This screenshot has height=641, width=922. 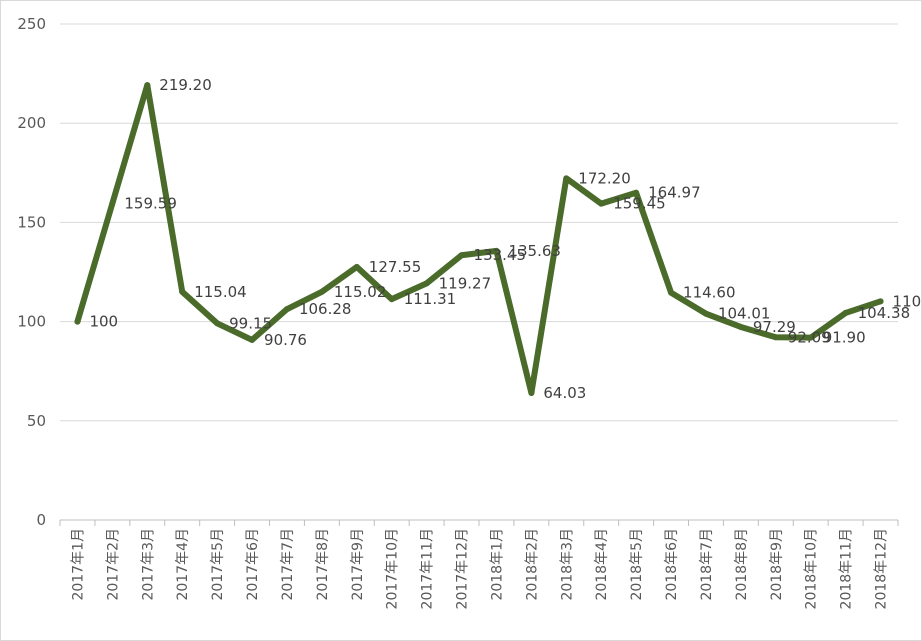 What do you see at coordinates (360, 292) in the screenshot?
I see `data-label: 115.02` at bounding box center [360, 292].